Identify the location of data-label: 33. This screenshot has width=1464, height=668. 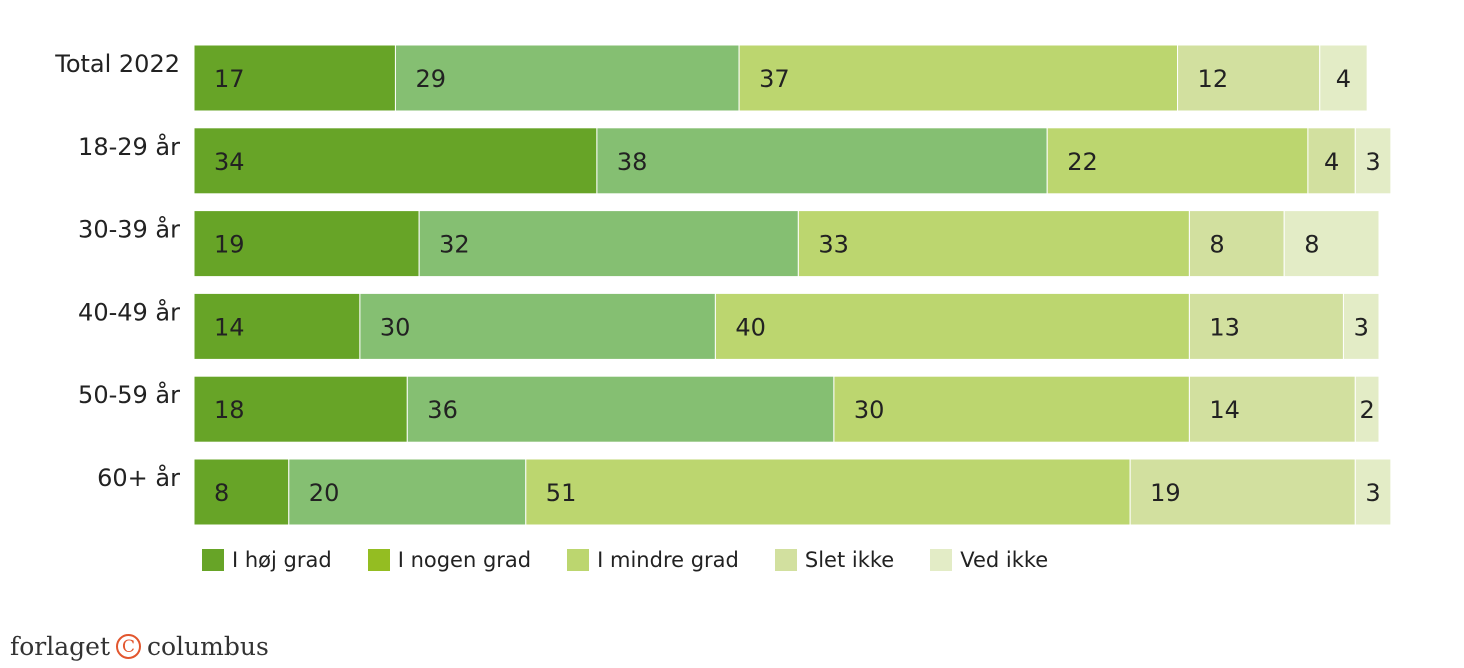
(833, 245).